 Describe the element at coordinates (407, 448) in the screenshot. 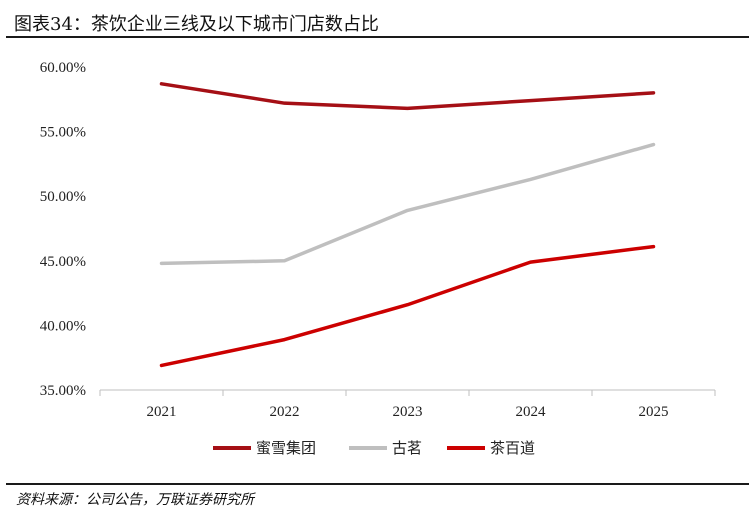

I see `legend-label: 古茗` at that location.